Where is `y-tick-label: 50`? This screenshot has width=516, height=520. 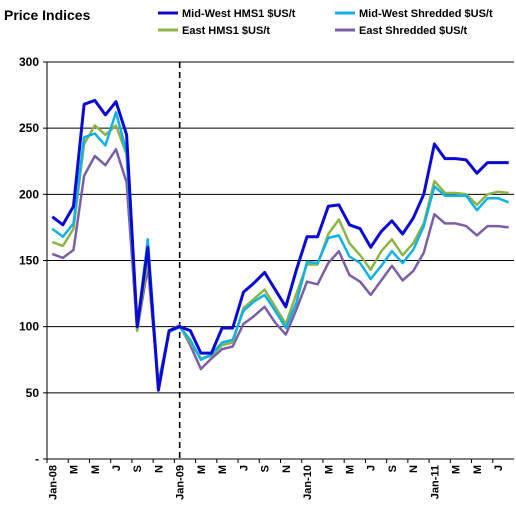 y-tick-label: 50 is located at coordinates (33, 393).